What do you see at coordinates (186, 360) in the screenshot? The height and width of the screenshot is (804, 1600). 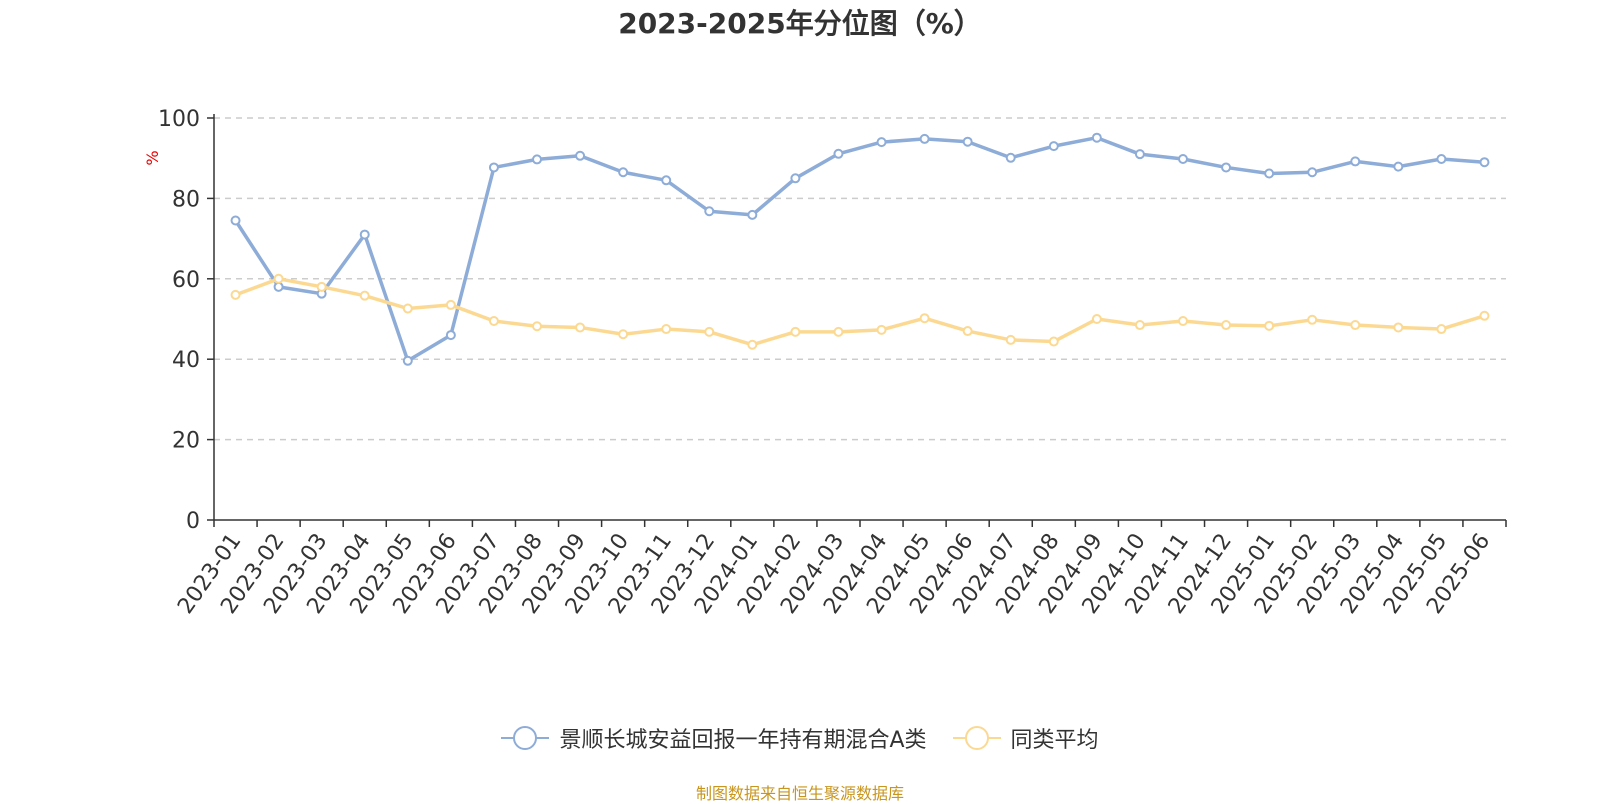 I see `y-tick-label-2: 40` at bounding box center [186, 360].